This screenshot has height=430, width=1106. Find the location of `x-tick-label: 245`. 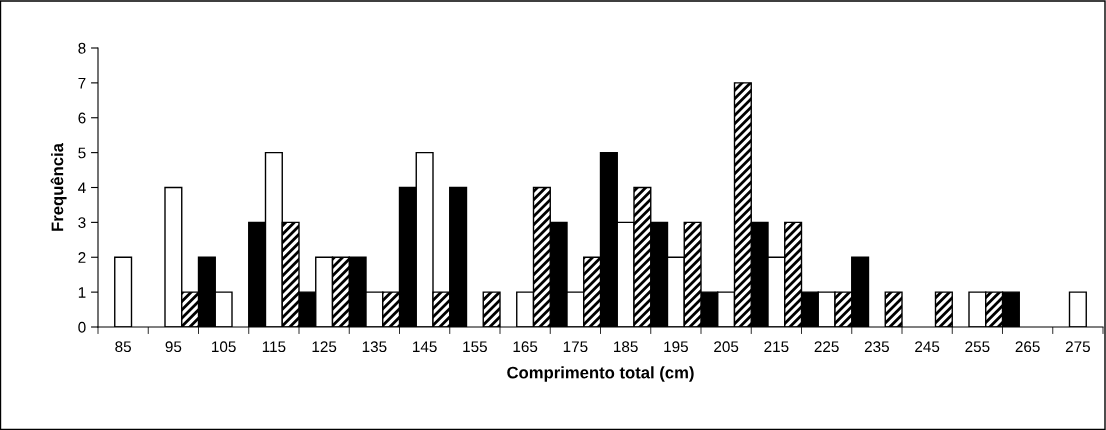

x-tick-label: 245 is located at coordinates (927, 347).